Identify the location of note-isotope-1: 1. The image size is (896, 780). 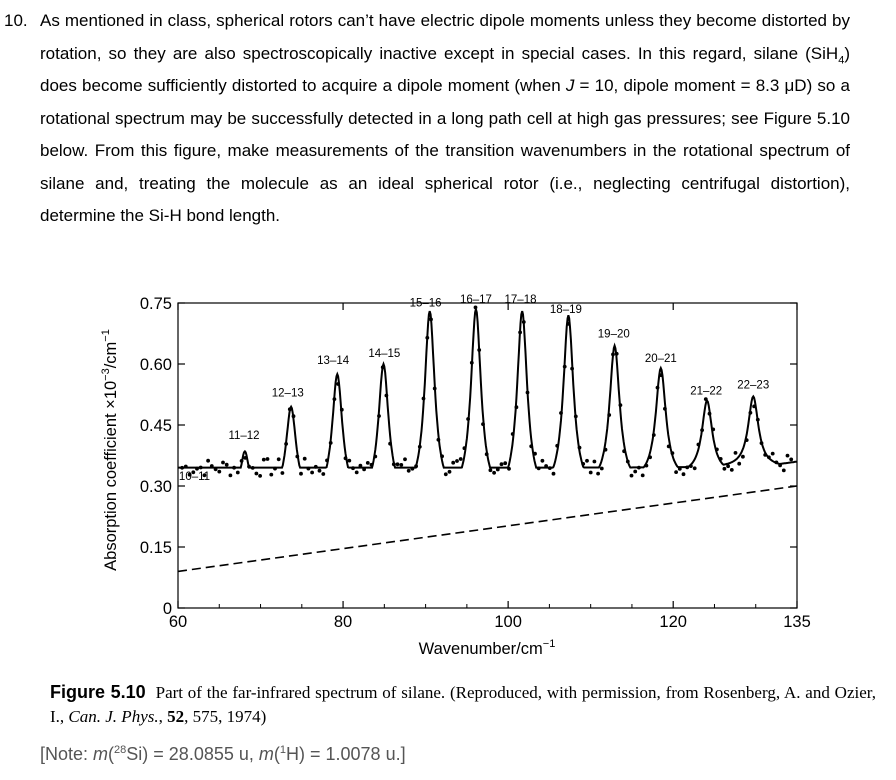
(282, 750).